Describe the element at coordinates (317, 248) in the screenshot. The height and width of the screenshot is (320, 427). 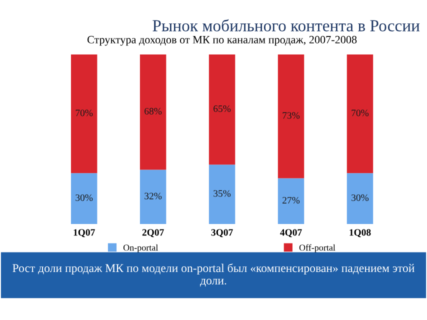
I see `legend-label: Off-portal` at that location.